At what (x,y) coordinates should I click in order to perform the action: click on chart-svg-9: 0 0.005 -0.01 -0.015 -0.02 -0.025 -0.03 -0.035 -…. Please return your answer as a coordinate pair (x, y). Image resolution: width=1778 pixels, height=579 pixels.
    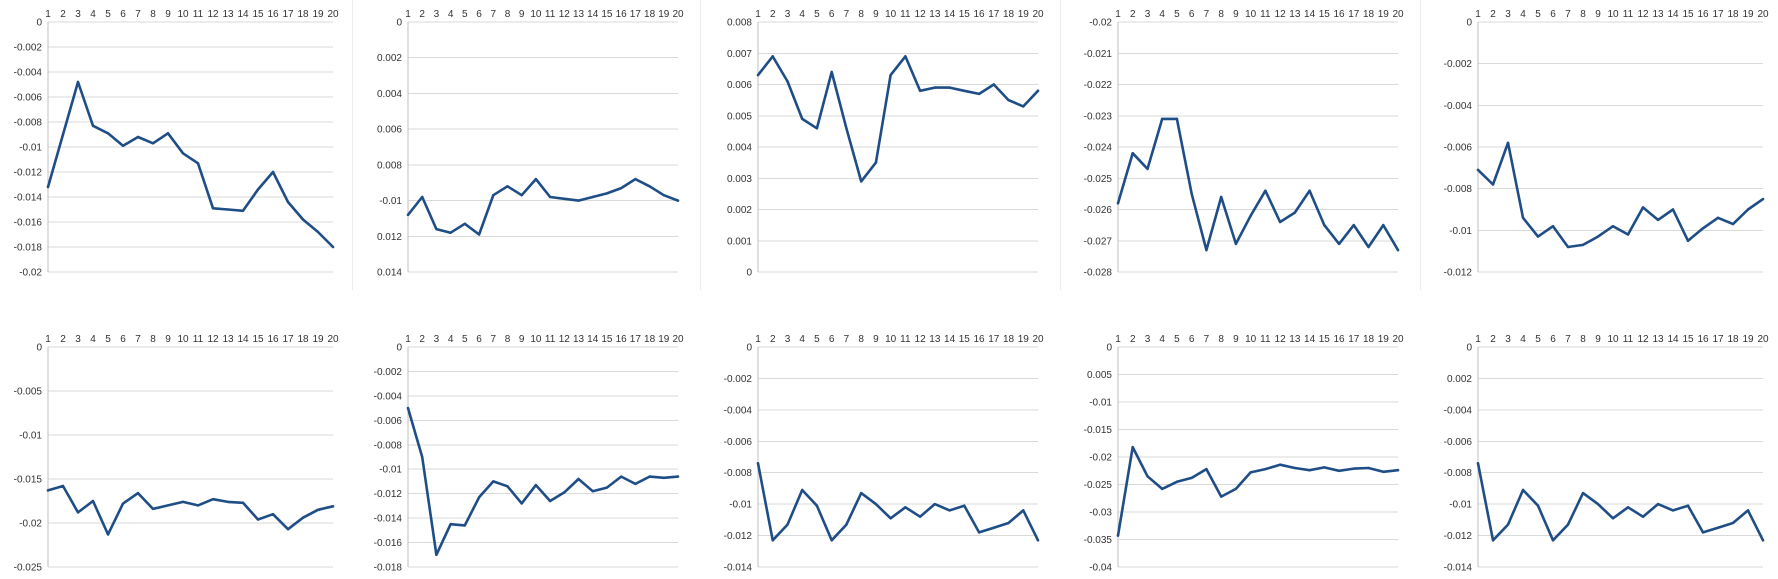
    Looking at the image, I should click on (1244, 454).